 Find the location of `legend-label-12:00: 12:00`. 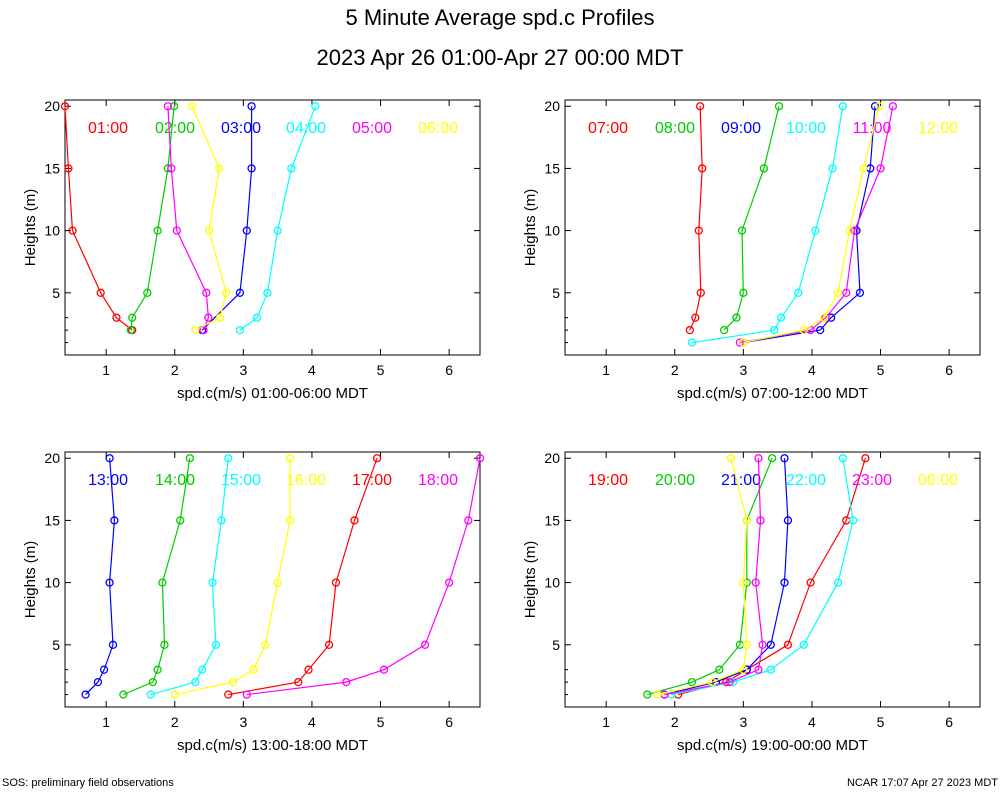

legend-label-12:00: 12:00 is located at coordinates (938, 128).